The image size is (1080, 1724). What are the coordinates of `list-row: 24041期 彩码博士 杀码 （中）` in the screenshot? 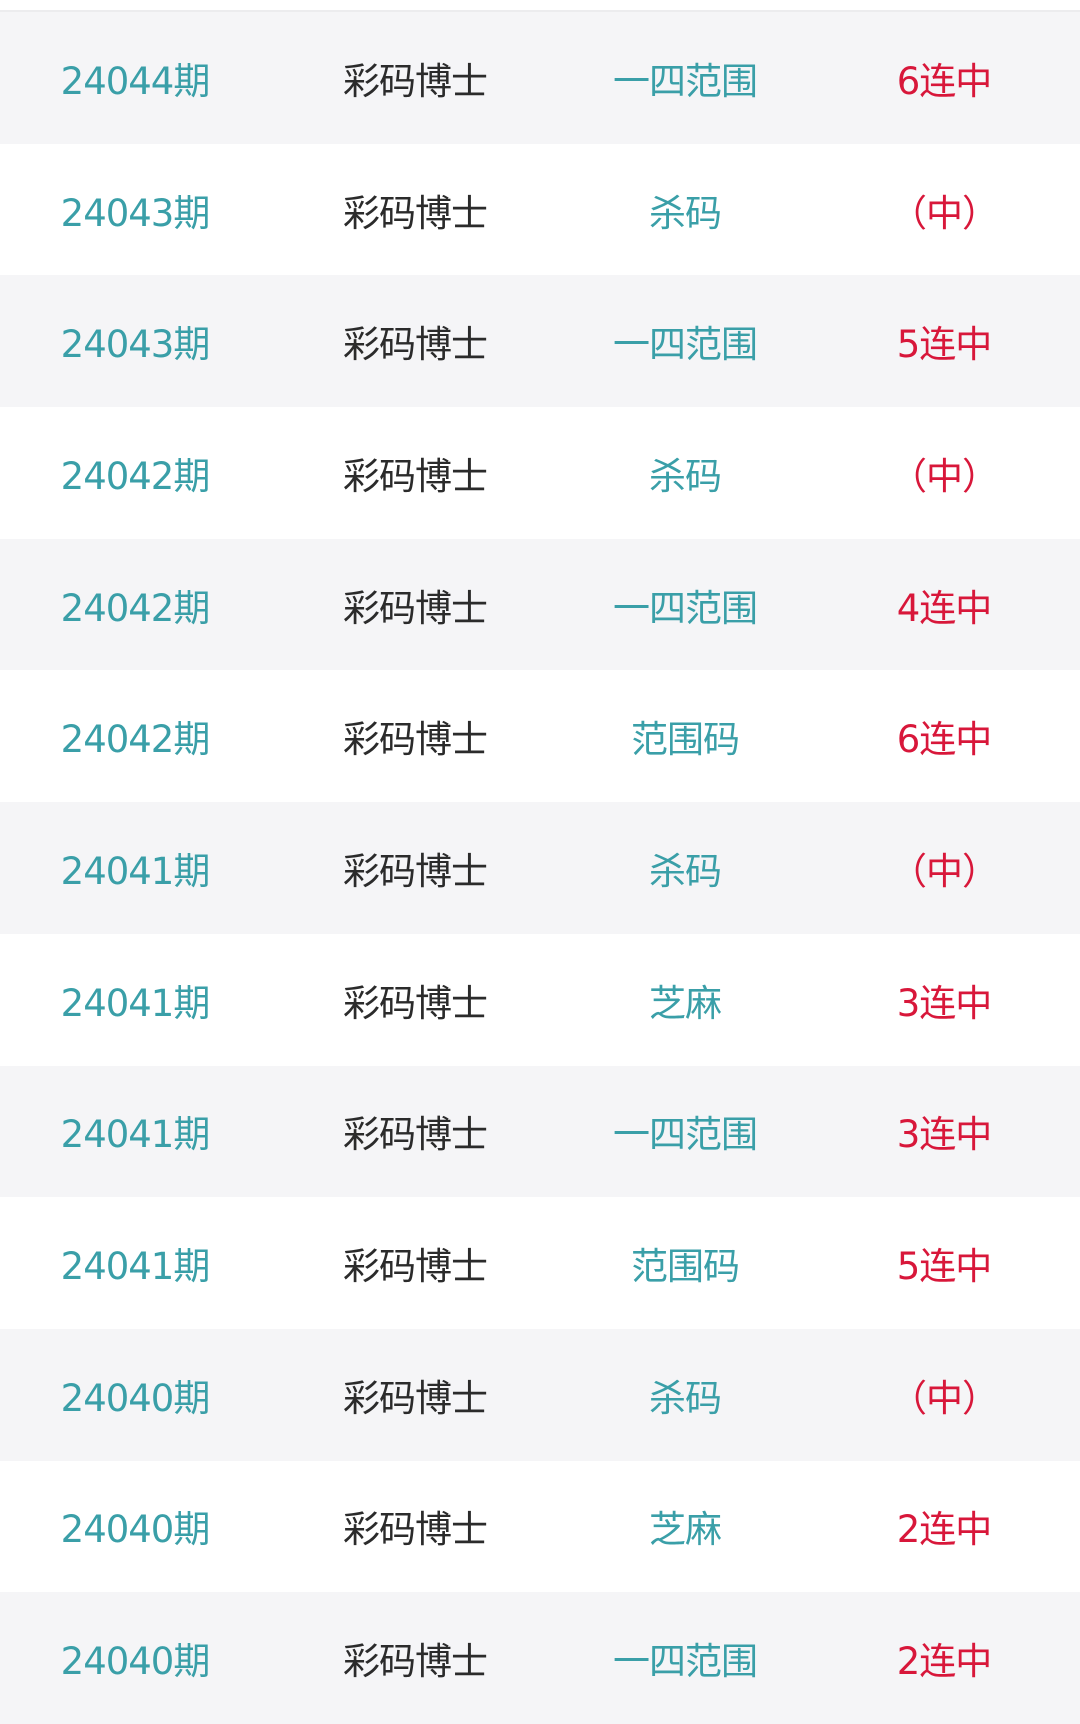 It's located at (540, 868).